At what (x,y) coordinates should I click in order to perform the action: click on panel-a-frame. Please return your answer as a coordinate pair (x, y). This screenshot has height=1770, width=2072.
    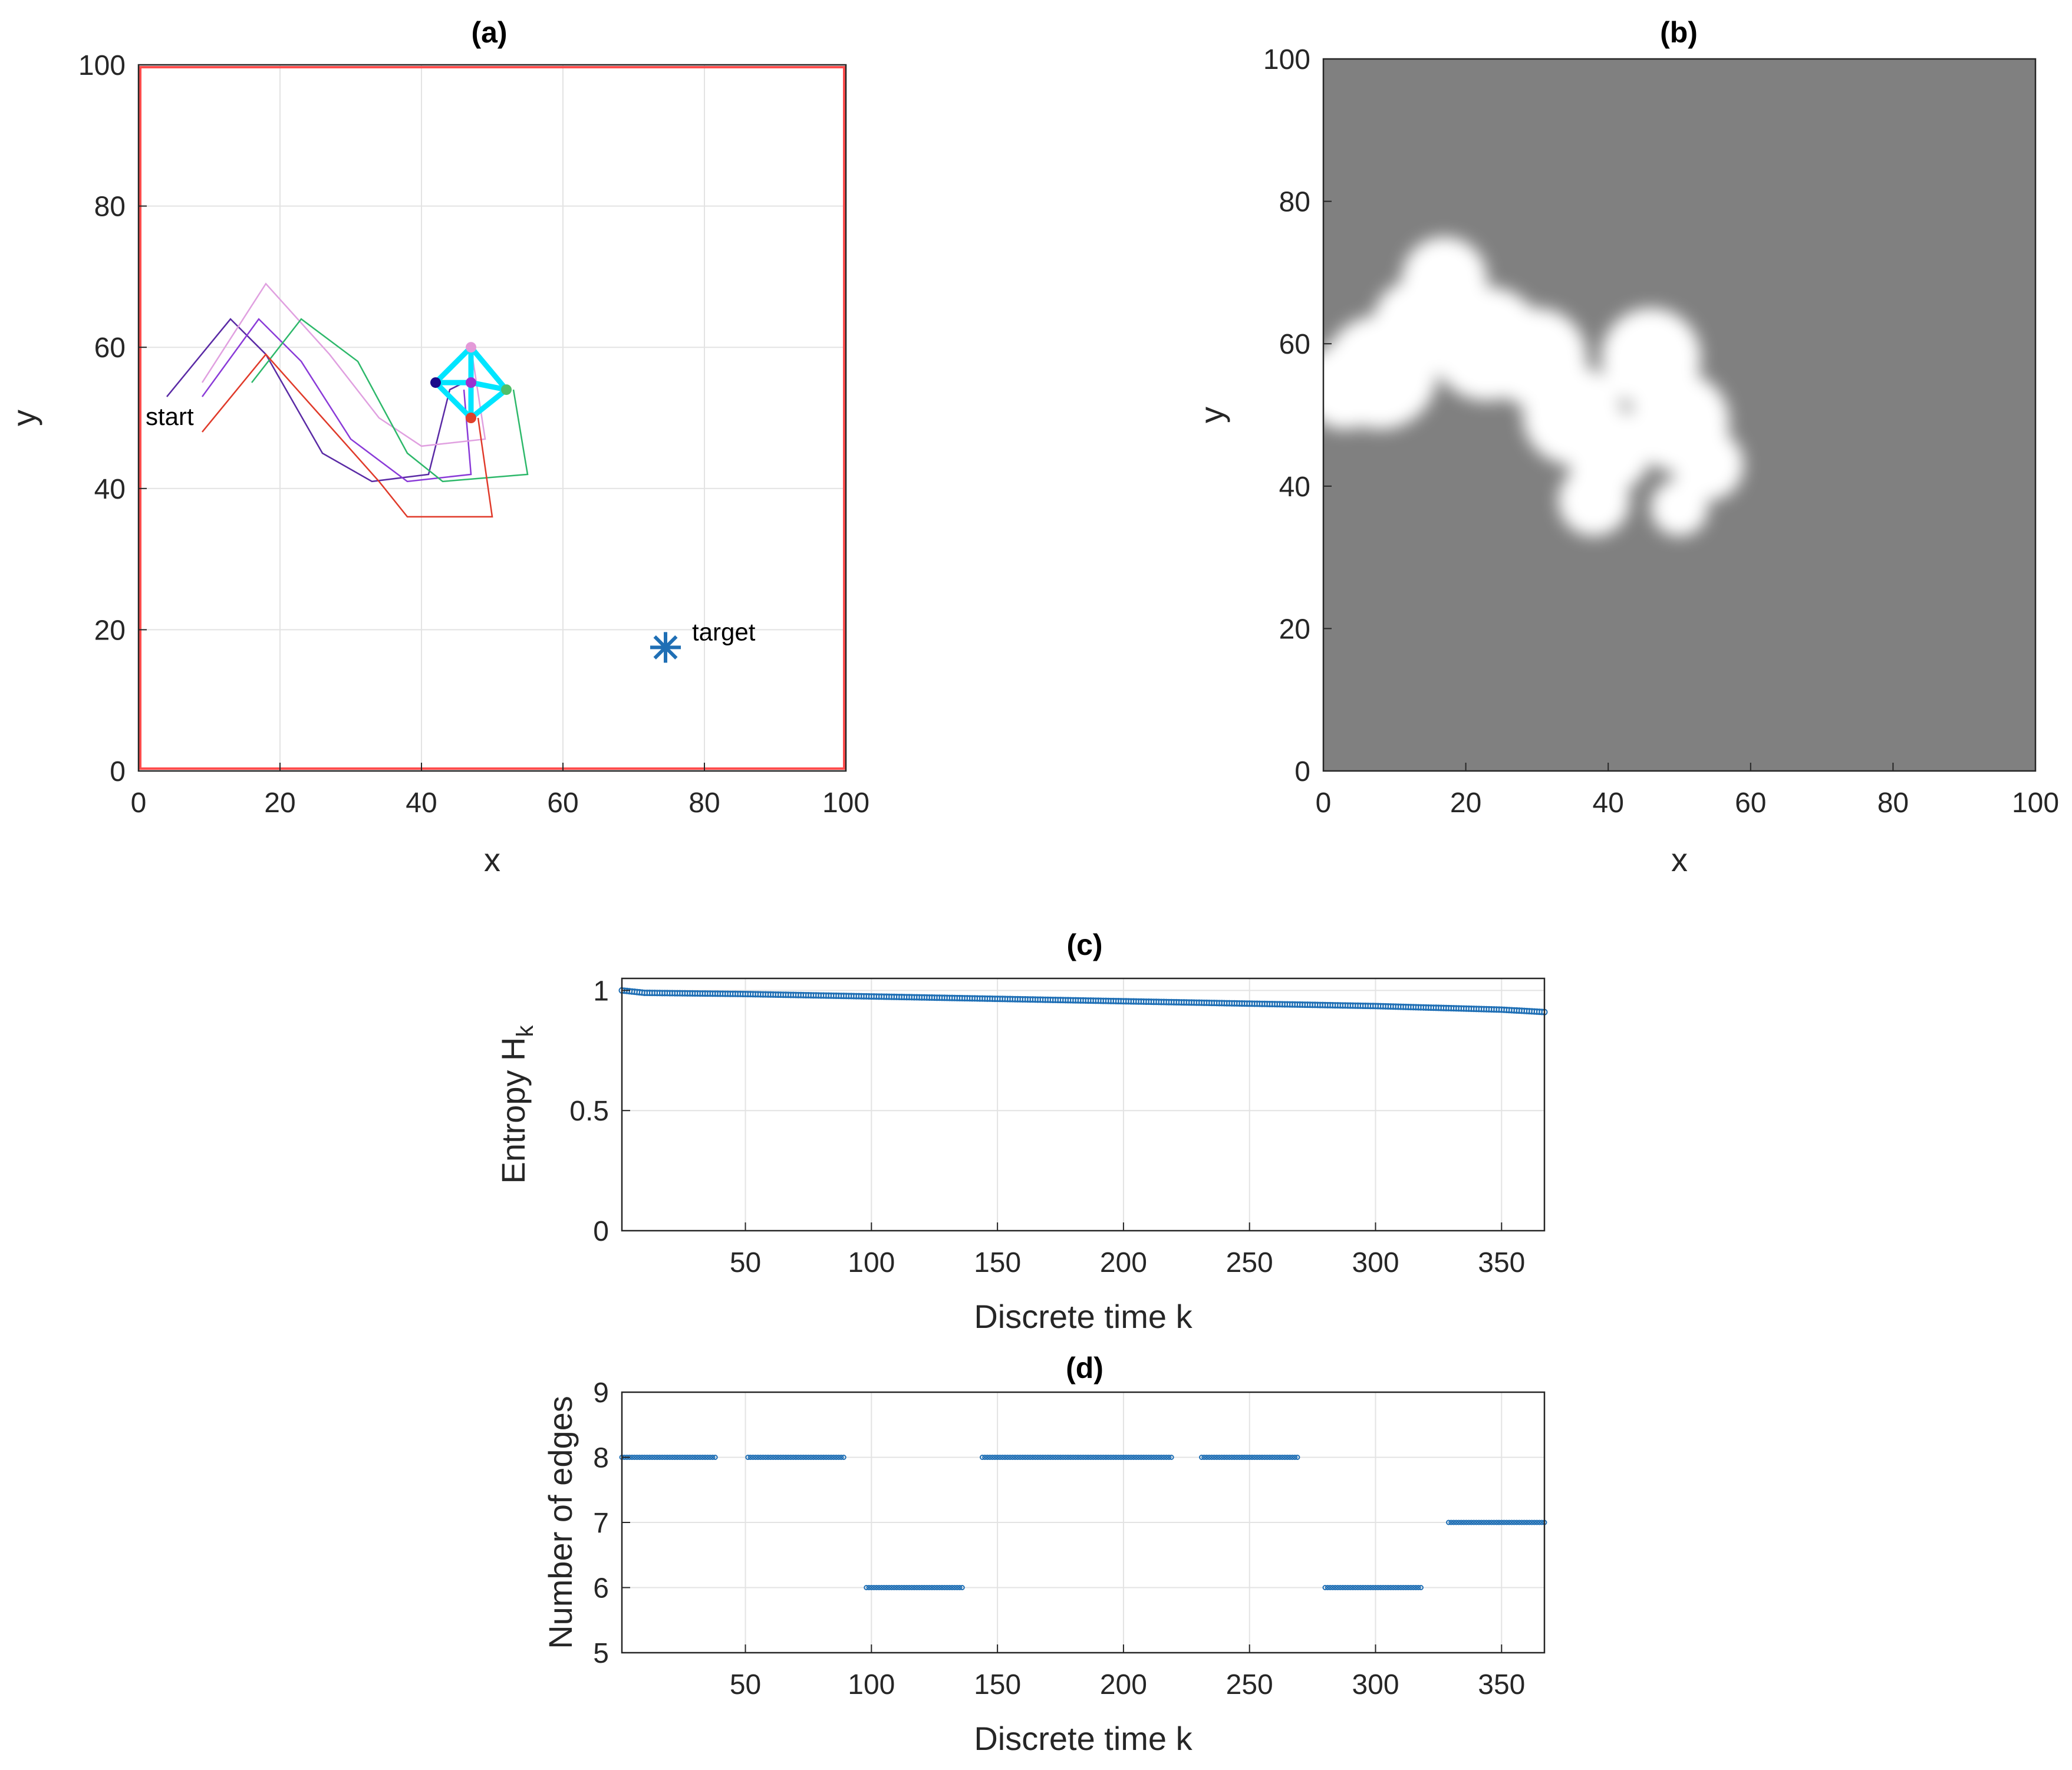
    Looking at the image, I should click on (492, 418).